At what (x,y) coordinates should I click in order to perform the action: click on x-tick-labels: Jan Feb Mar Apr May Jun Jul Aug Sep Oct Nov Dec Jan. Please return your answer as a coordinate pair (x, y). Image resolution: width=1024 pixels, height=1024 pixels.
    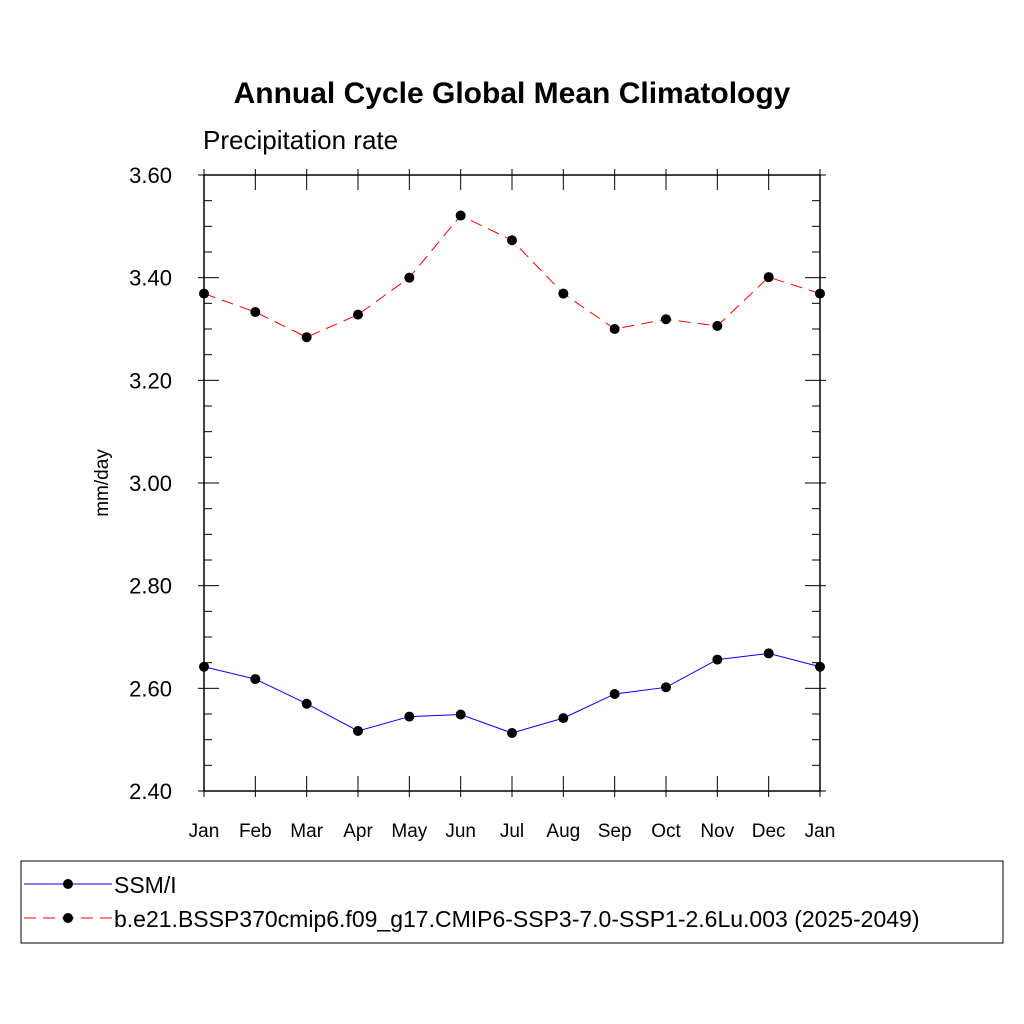
    Looking at the image, I should click on (512, 831).